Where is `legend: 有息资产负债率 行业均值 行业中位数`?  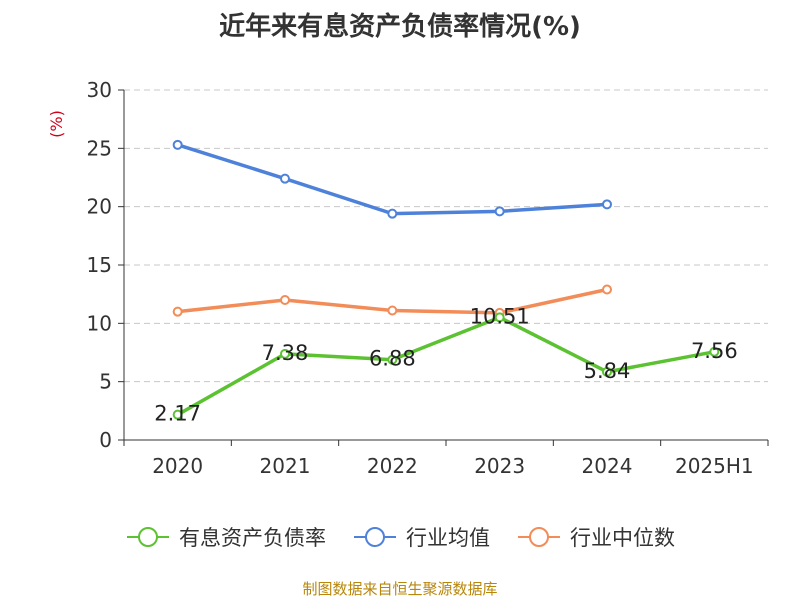
legend: 有息资产负债率 行业均值 行业中位数 is located at coordinates (400, 537).